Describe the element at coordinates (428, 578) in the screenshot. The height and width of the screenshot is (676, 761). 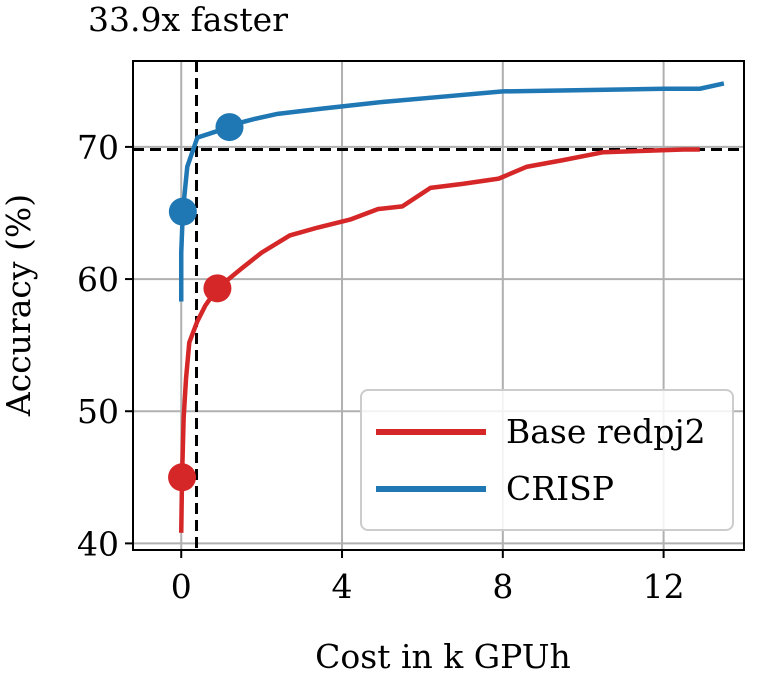
I see `x-ticks: 0 4 8 12` at that location.